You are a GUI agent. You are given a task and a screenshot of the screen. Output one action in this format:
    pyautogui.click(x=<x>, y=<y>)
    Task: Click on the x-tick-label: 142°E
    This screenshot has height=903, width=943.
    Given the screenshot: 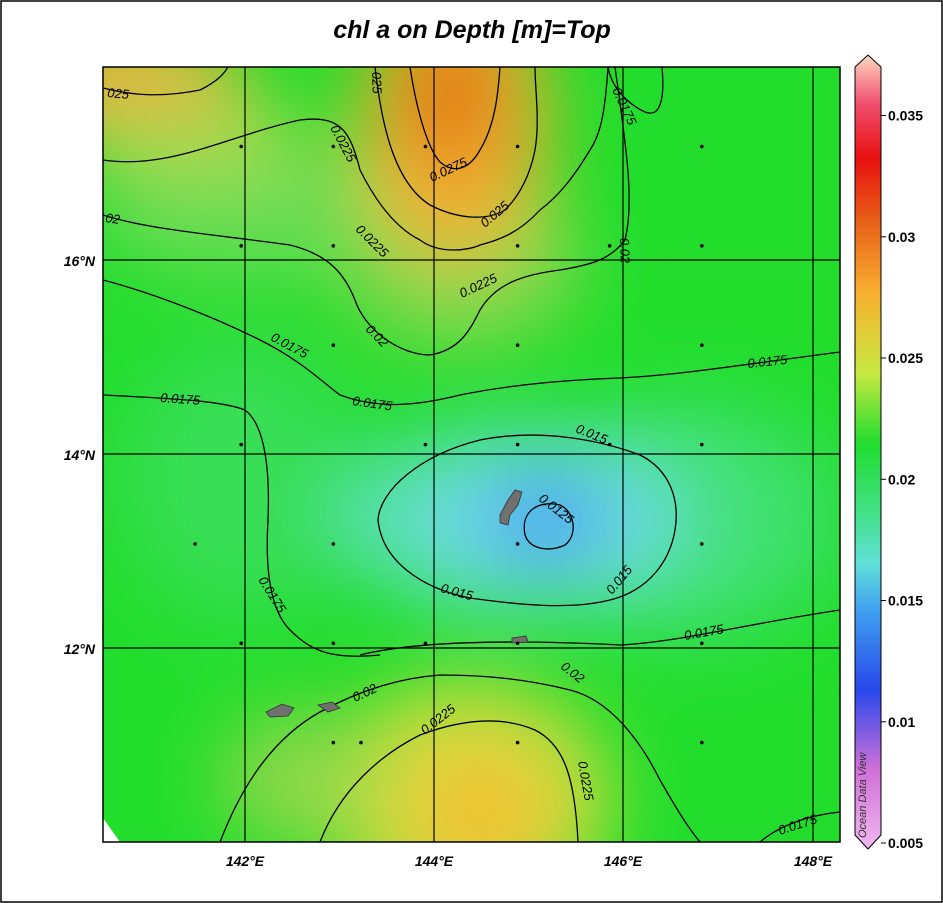 What is the action you would take?
    pyautogui.click(x=245, y=861)
    